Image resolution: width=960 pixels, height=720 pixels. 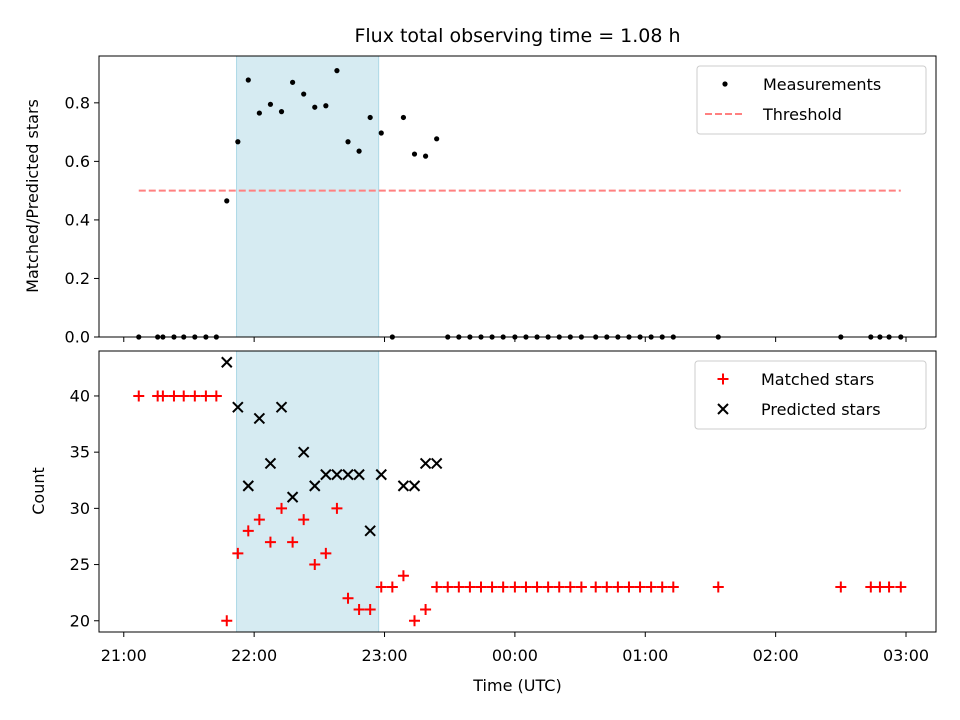 I want to click on x-tick-label-0: 21:00, so click(x=124, y=655).